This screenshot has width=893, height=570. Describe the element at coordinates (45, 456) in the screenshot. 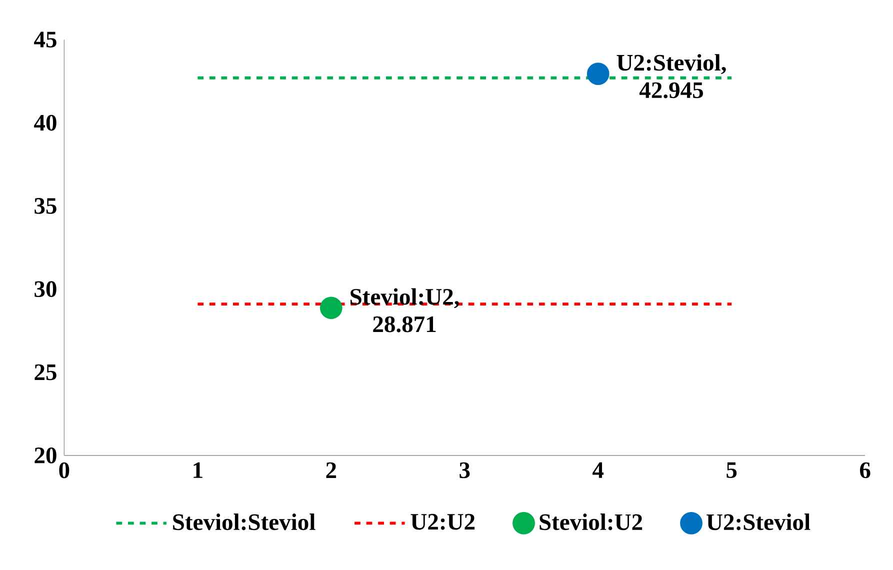

I see `y-tick-label: 20` at that location.